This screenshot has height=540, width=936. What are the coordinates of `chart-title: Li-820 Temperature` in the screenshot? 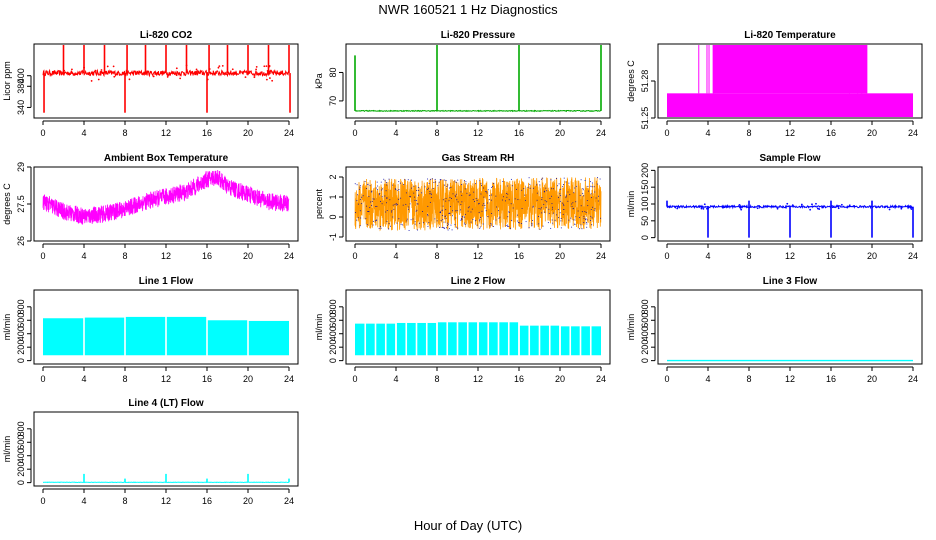 It's located at (790, 35).